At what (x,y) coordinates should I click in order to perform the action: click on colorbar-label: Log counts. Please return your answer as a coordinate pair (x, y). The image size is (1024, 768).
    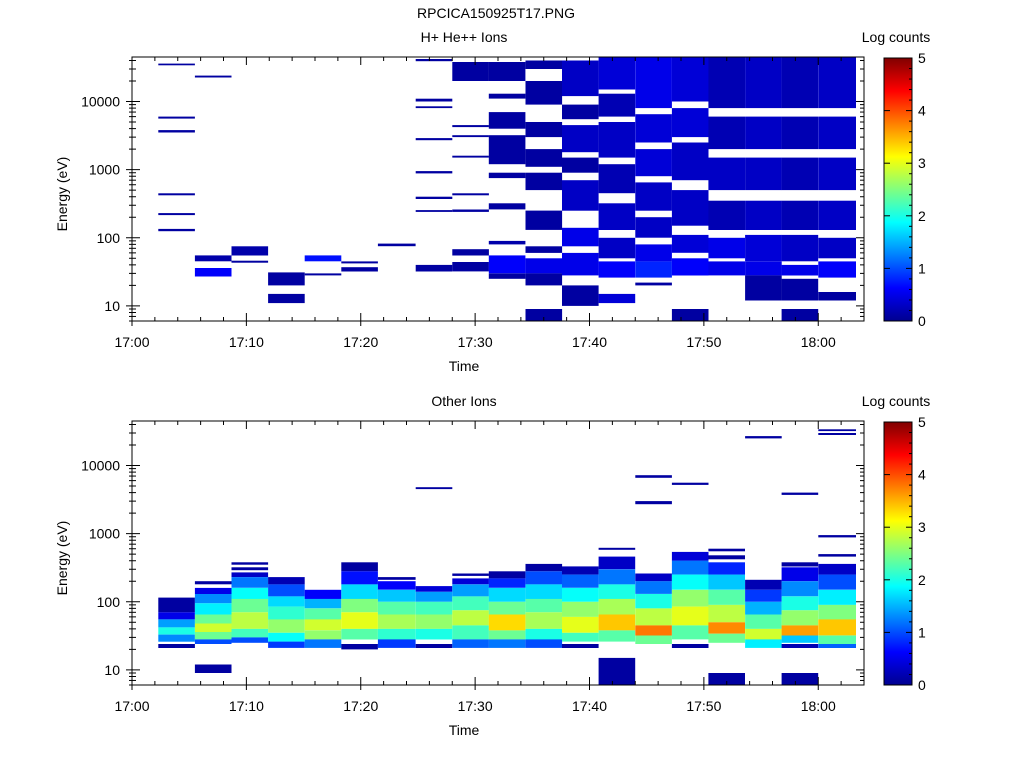
    Looking at the image, I should click on (896, 401).